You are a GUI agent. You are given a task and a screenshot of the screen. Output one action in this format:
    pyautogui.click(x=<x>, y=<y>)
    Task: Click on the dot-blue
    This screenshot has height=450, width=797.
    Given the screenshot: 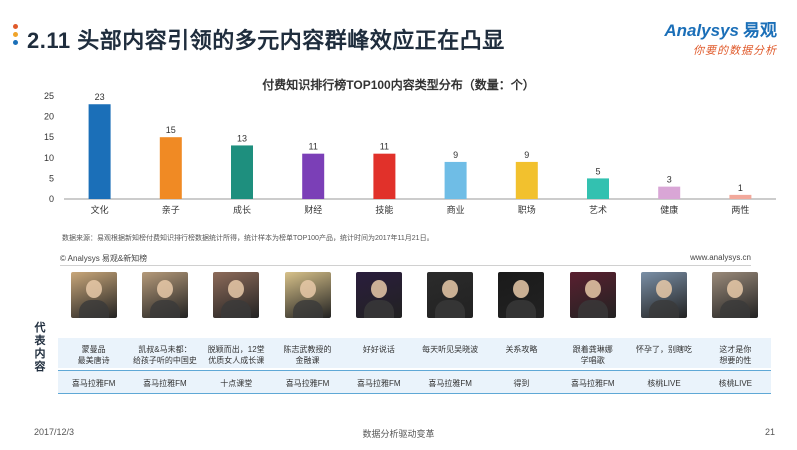 What is the action you would take?
    pyautogui.click(x=15, y=42)
    